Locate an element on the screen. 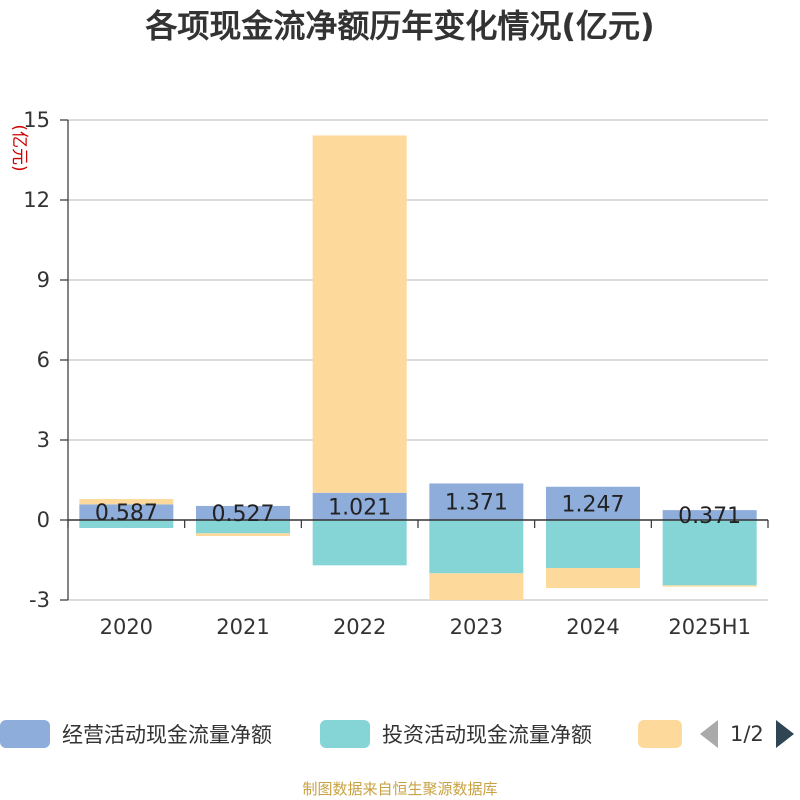 This screenshot has height=800, width=800. bar-series1-2025H1 is located at coordinates (709, 515).